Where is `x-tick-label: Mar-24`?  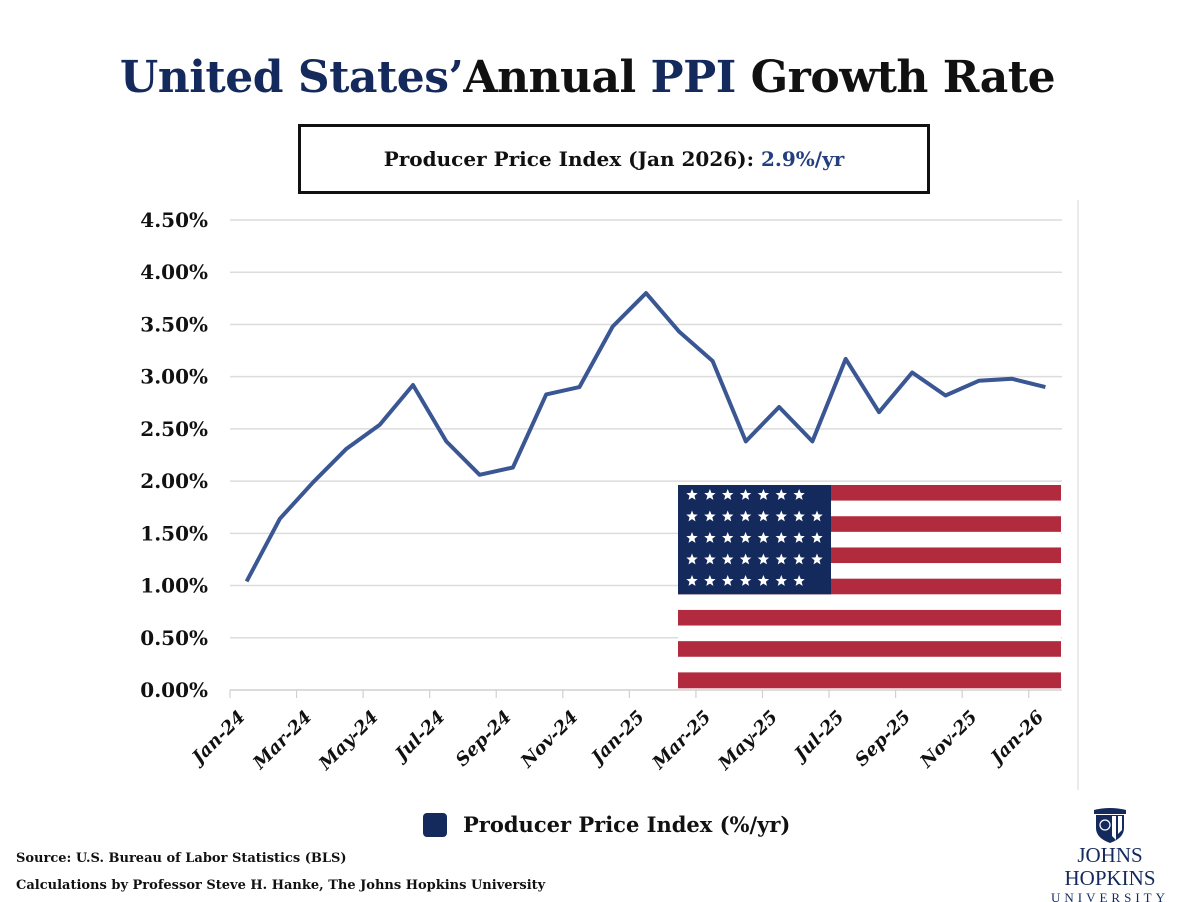 x-tick-label: Mar-24 is located at coordinates (283, 741).